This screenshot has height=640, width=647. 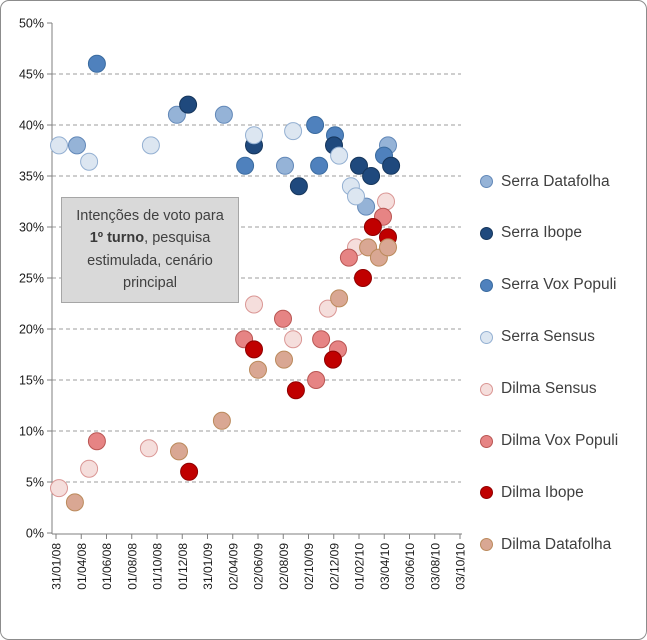 I want to click on legend-label: Serra Datafolha, so click(x=555, y=181).